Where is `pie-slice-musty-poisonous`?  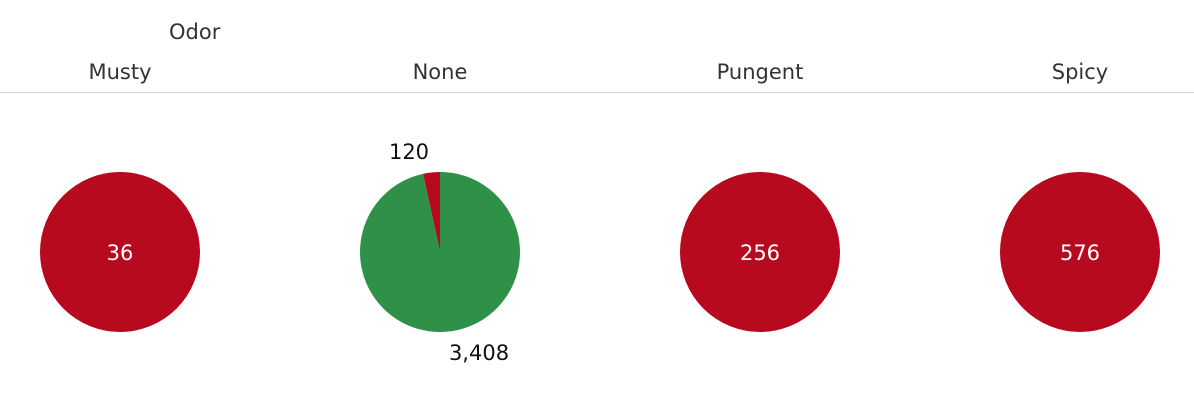 pie-slice-musty-poisonous is located at coordinates (120, 252).